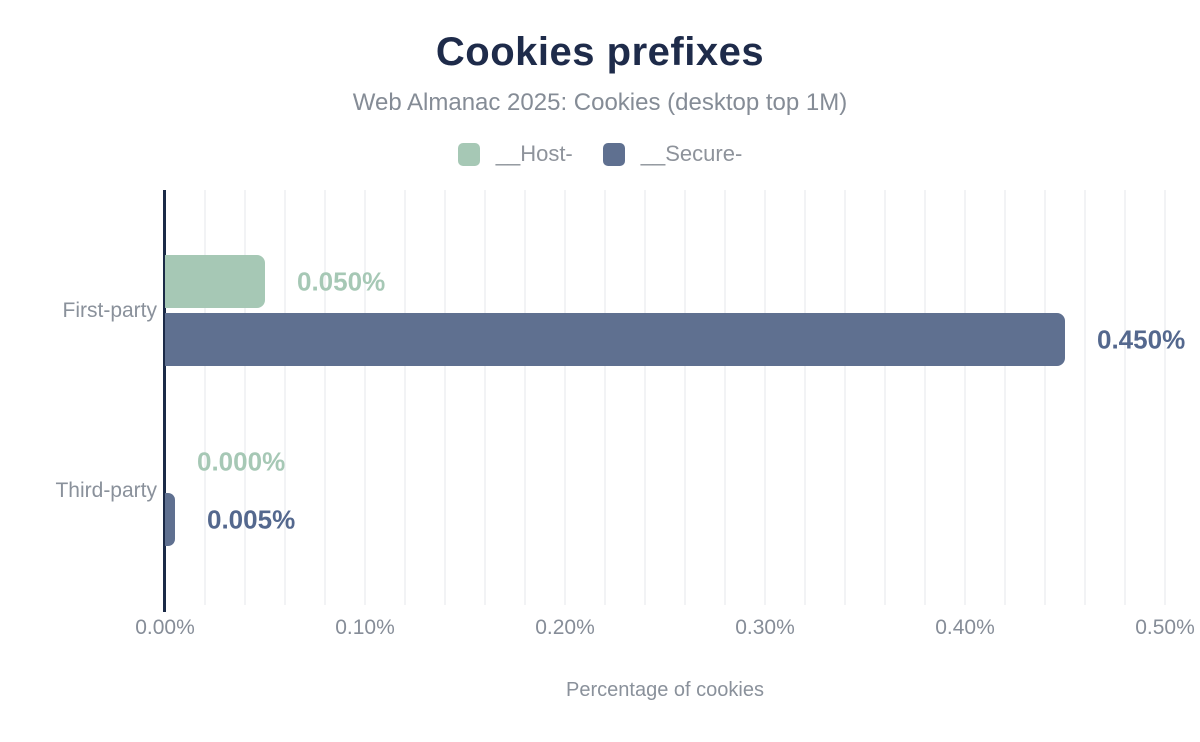  What do you see at coordinates (565, 627) in the screenshot?
I see `x-axis-tick-label: 0.20%` at bounding box center [565, 627].